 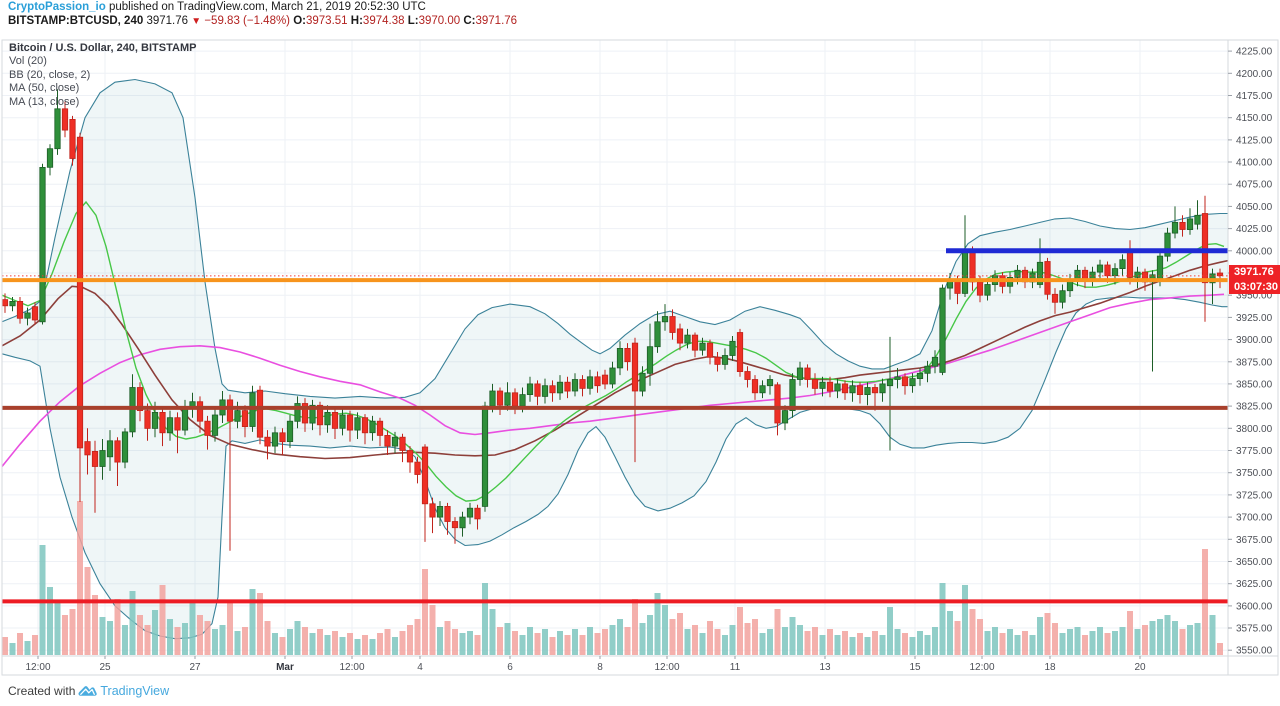 What do you see at coordinates (1254, 429) in the screenshot?
I see `svg-text: 3800.00` at bounding box center [1254, 429].